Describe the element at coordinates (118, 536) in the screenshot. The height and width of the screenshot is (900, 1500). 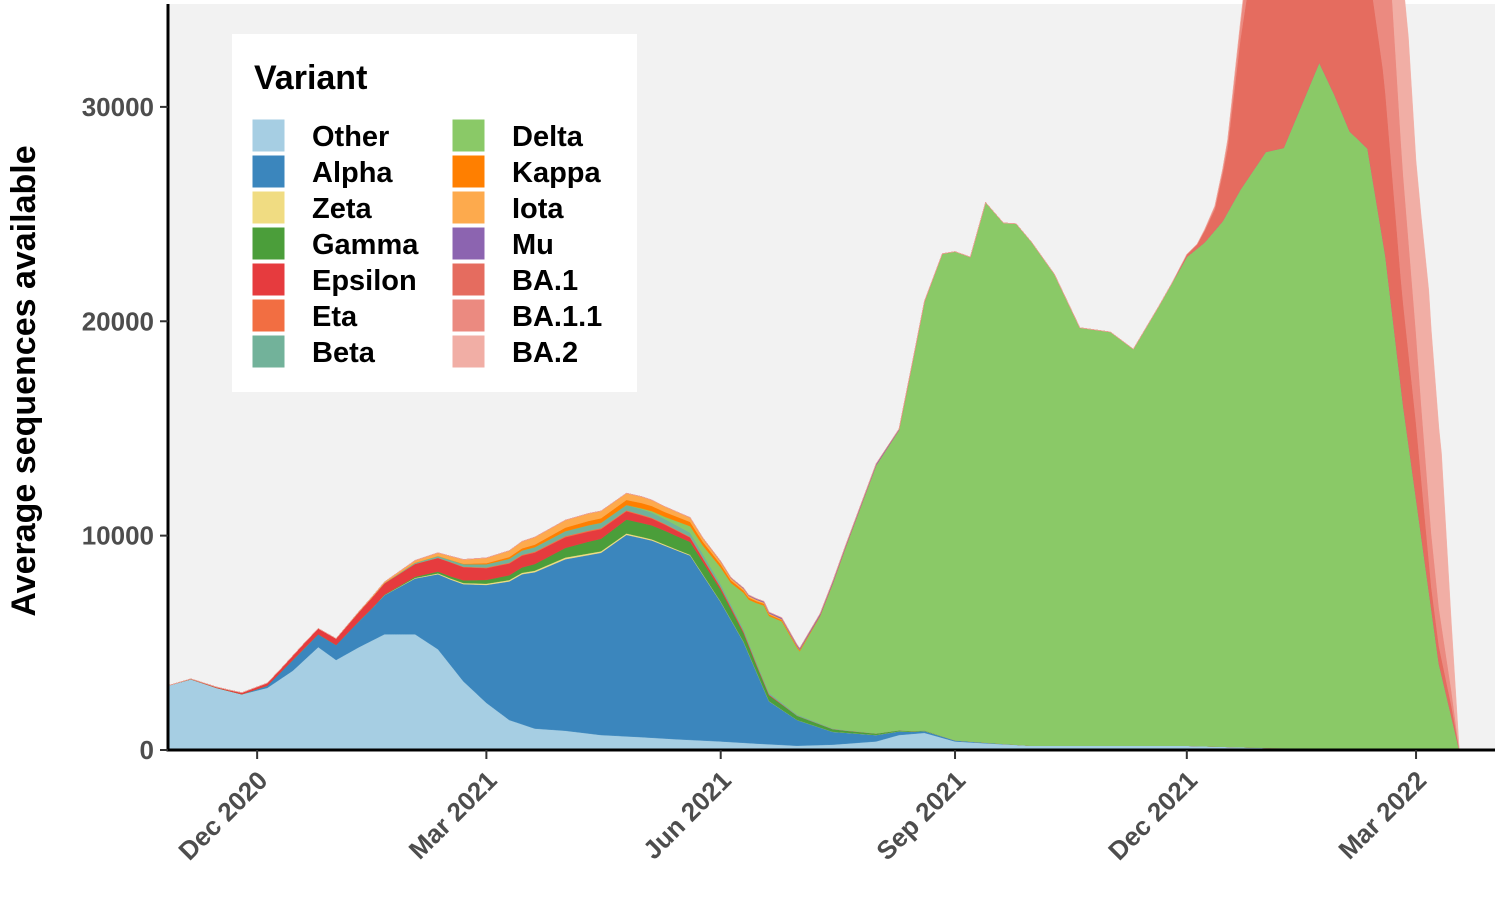
I see `y-tick-label: 10000` at that location.